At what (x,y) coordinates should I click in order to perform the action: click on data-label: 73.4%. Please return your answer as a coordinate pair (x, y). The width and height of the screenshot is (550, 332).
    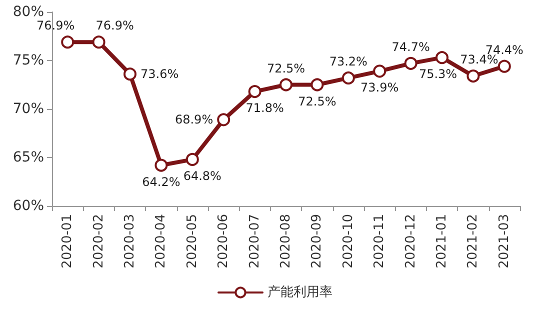
    Looking at the image, I should click on (479, 59).